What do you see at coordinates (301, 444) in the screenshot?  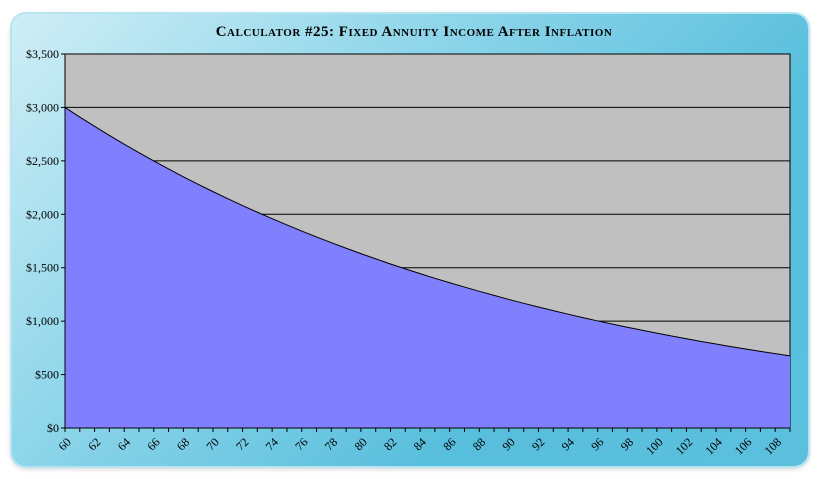 I see `x-tick-label: 76` at bounding box center [301, 444].